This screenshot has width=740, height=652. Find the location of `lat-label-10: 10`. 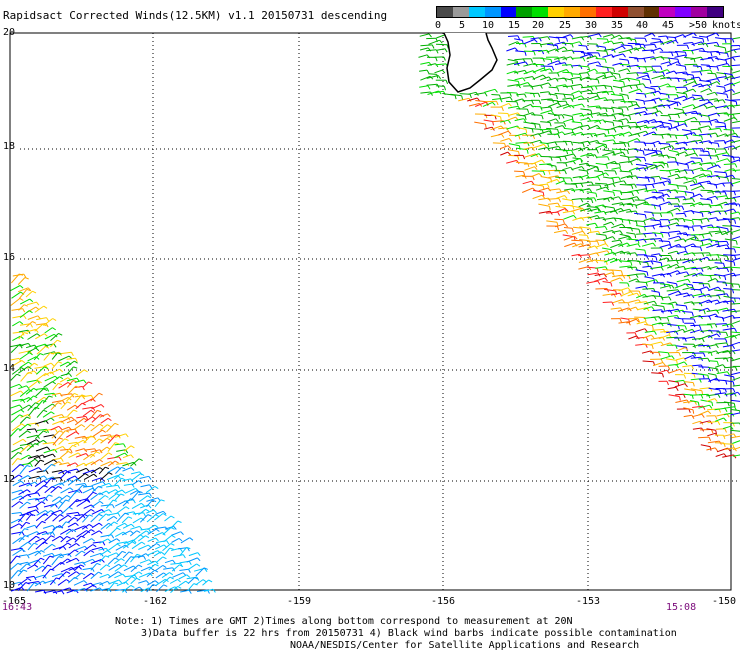

lat-label-10: 10 is located at coordinates (9, 585).